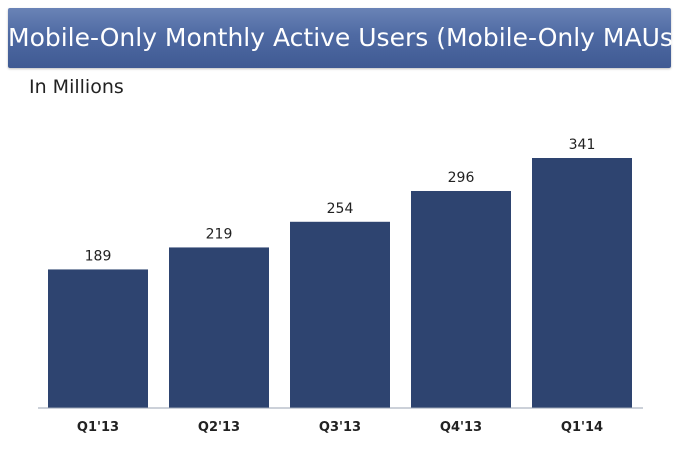 This screenshot has width=680, height=449. I want to click on x-tick-label: Q4'13, so click(461, 427).